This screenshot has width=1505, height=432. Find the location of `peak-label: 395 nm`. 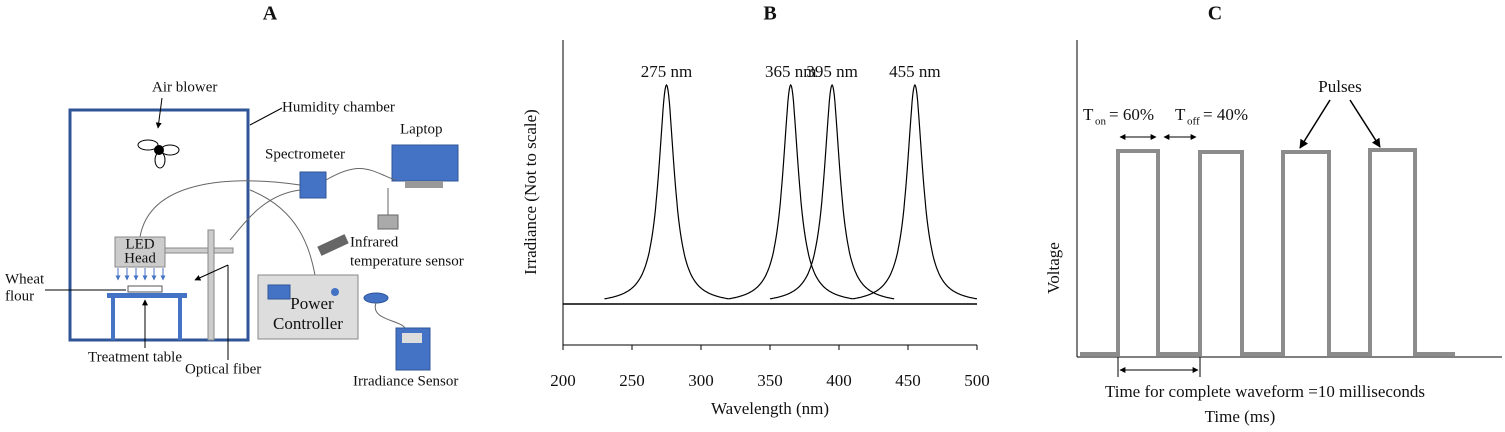

peak-label: 395 nm is located at coordinates (831, 71).